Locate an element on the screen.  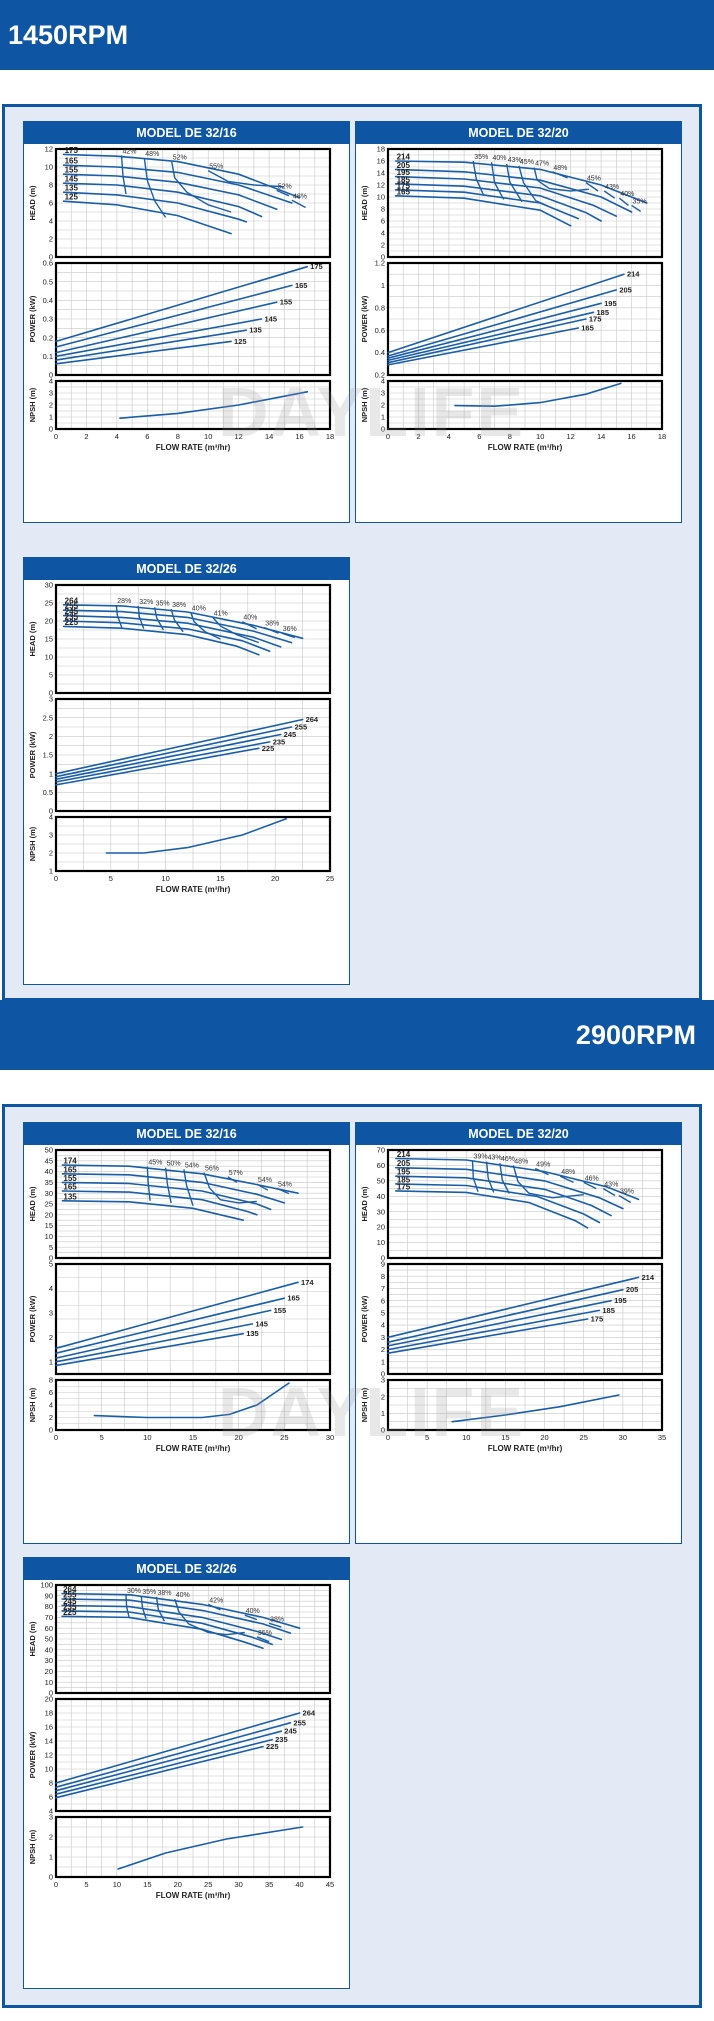
y-tick-label: 0.5 is located at coordinates (48, 792).